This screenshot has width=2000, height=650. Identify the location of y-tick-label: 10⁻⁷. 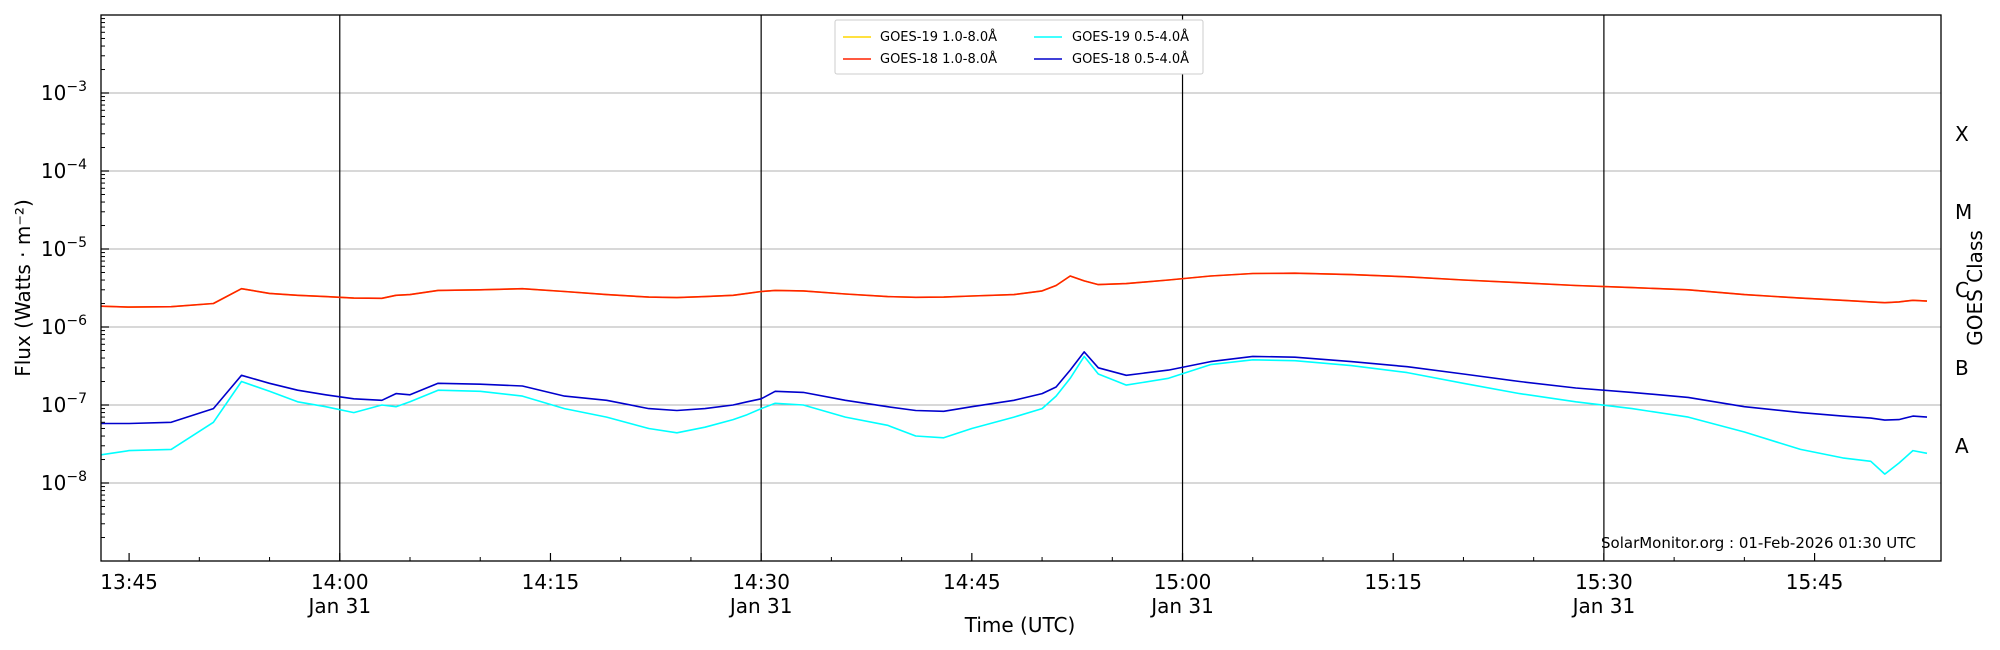
(64, 404).